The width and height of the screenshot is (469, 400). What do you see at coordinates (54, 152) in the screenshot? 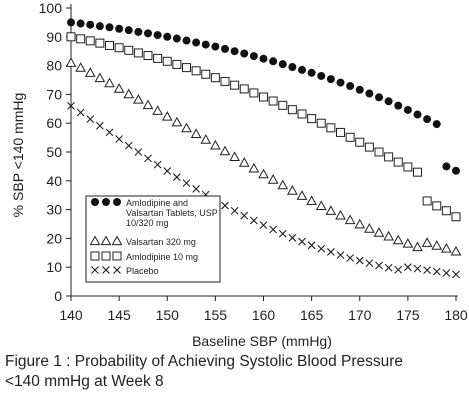
I see `y-tick-label: 50` at bounding box center [54, 152].